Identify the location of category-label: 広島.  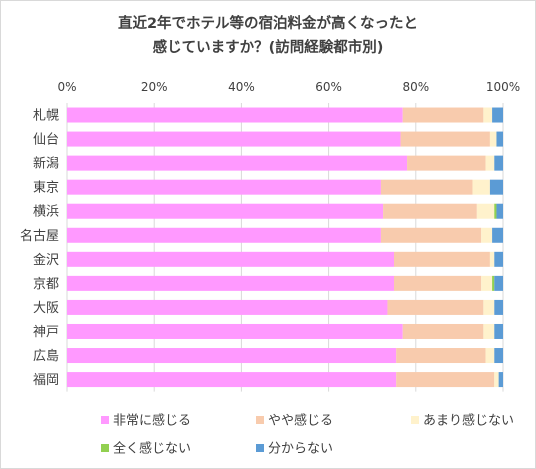
(46, 356).